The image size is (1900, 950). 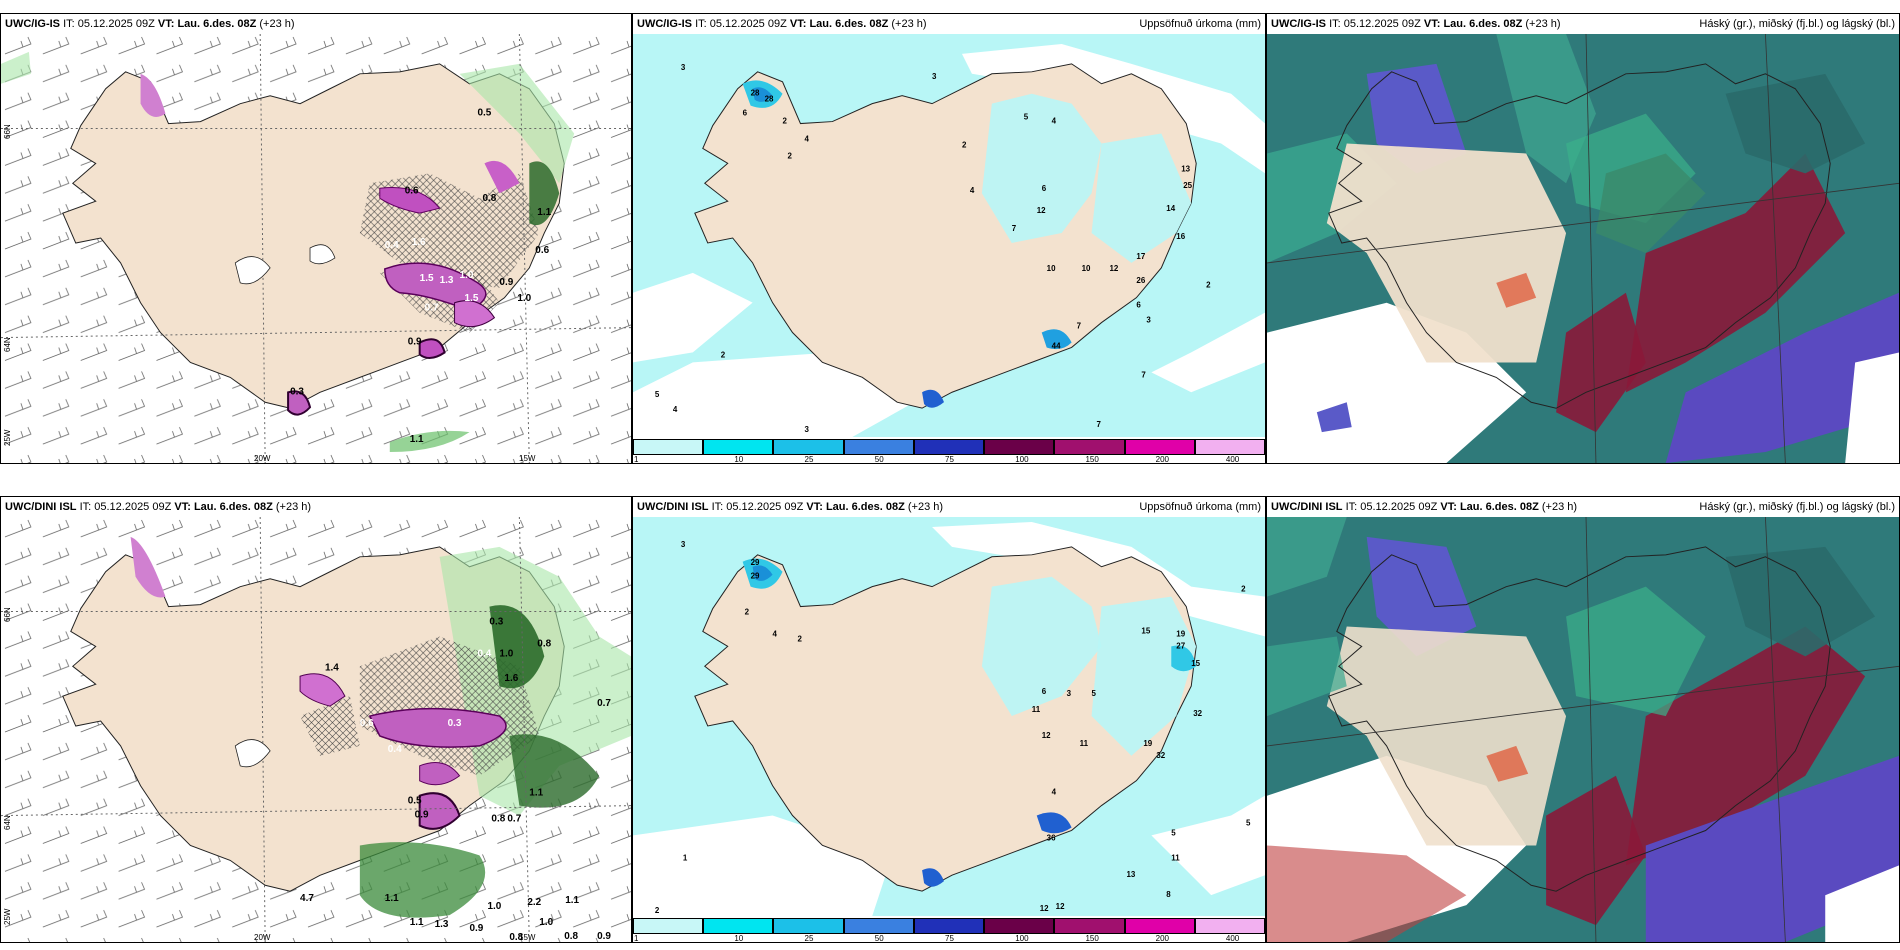 What do you see at coordinates (1084, 743) in the screenshot?
I see `precip-value: 11` at bounding box center [1084, 743].